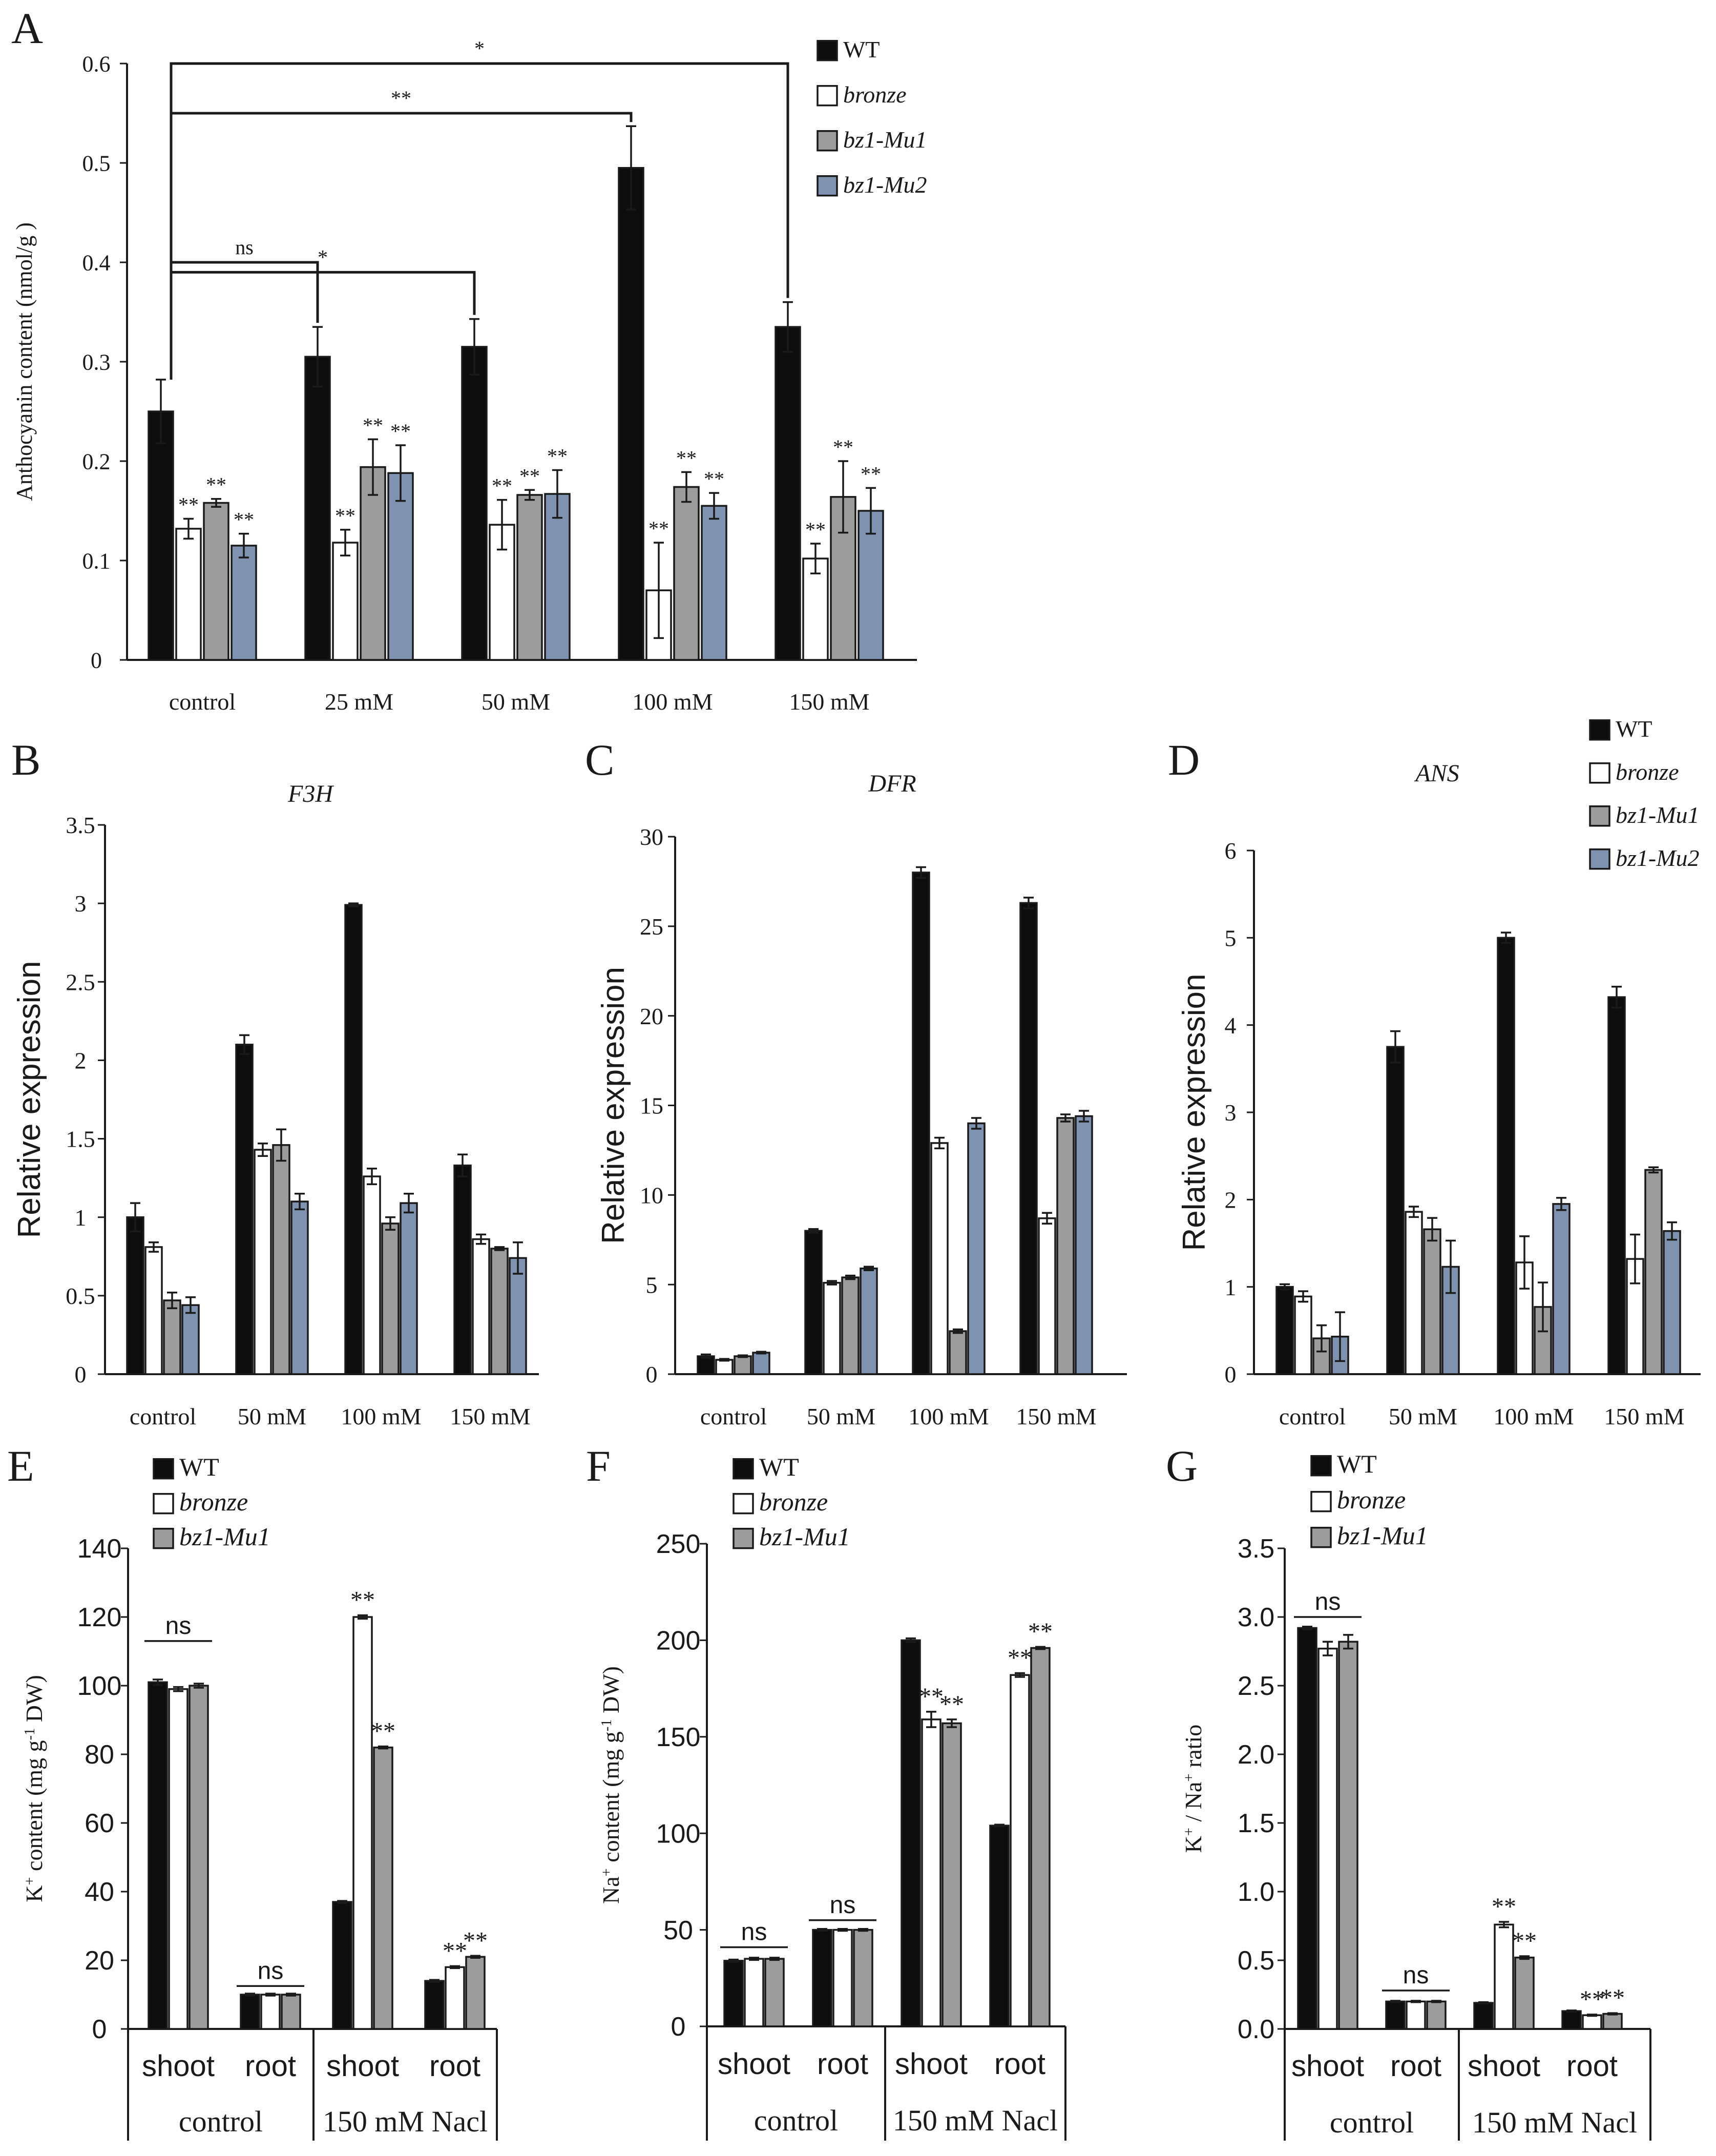  What do you see at coordinates (611, 1785) in the screenshot?
I see `y-axis-label: Na+ content (mg g-1 DW)` at bounding box center [611, 1785].